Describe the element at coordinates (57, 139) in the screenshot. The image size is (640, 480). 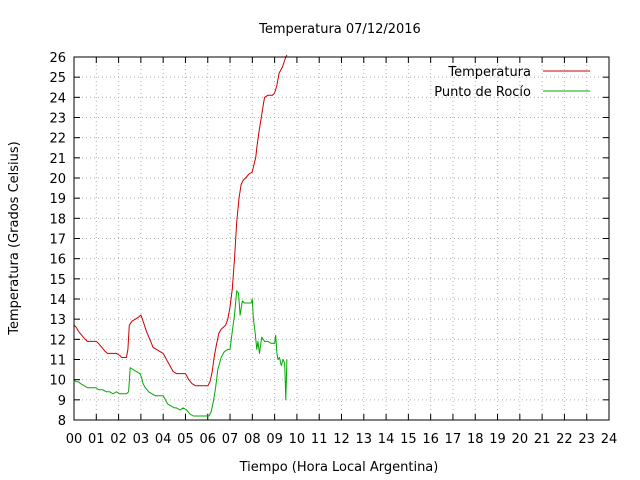
I see `y-tick-label: 22` at that location.